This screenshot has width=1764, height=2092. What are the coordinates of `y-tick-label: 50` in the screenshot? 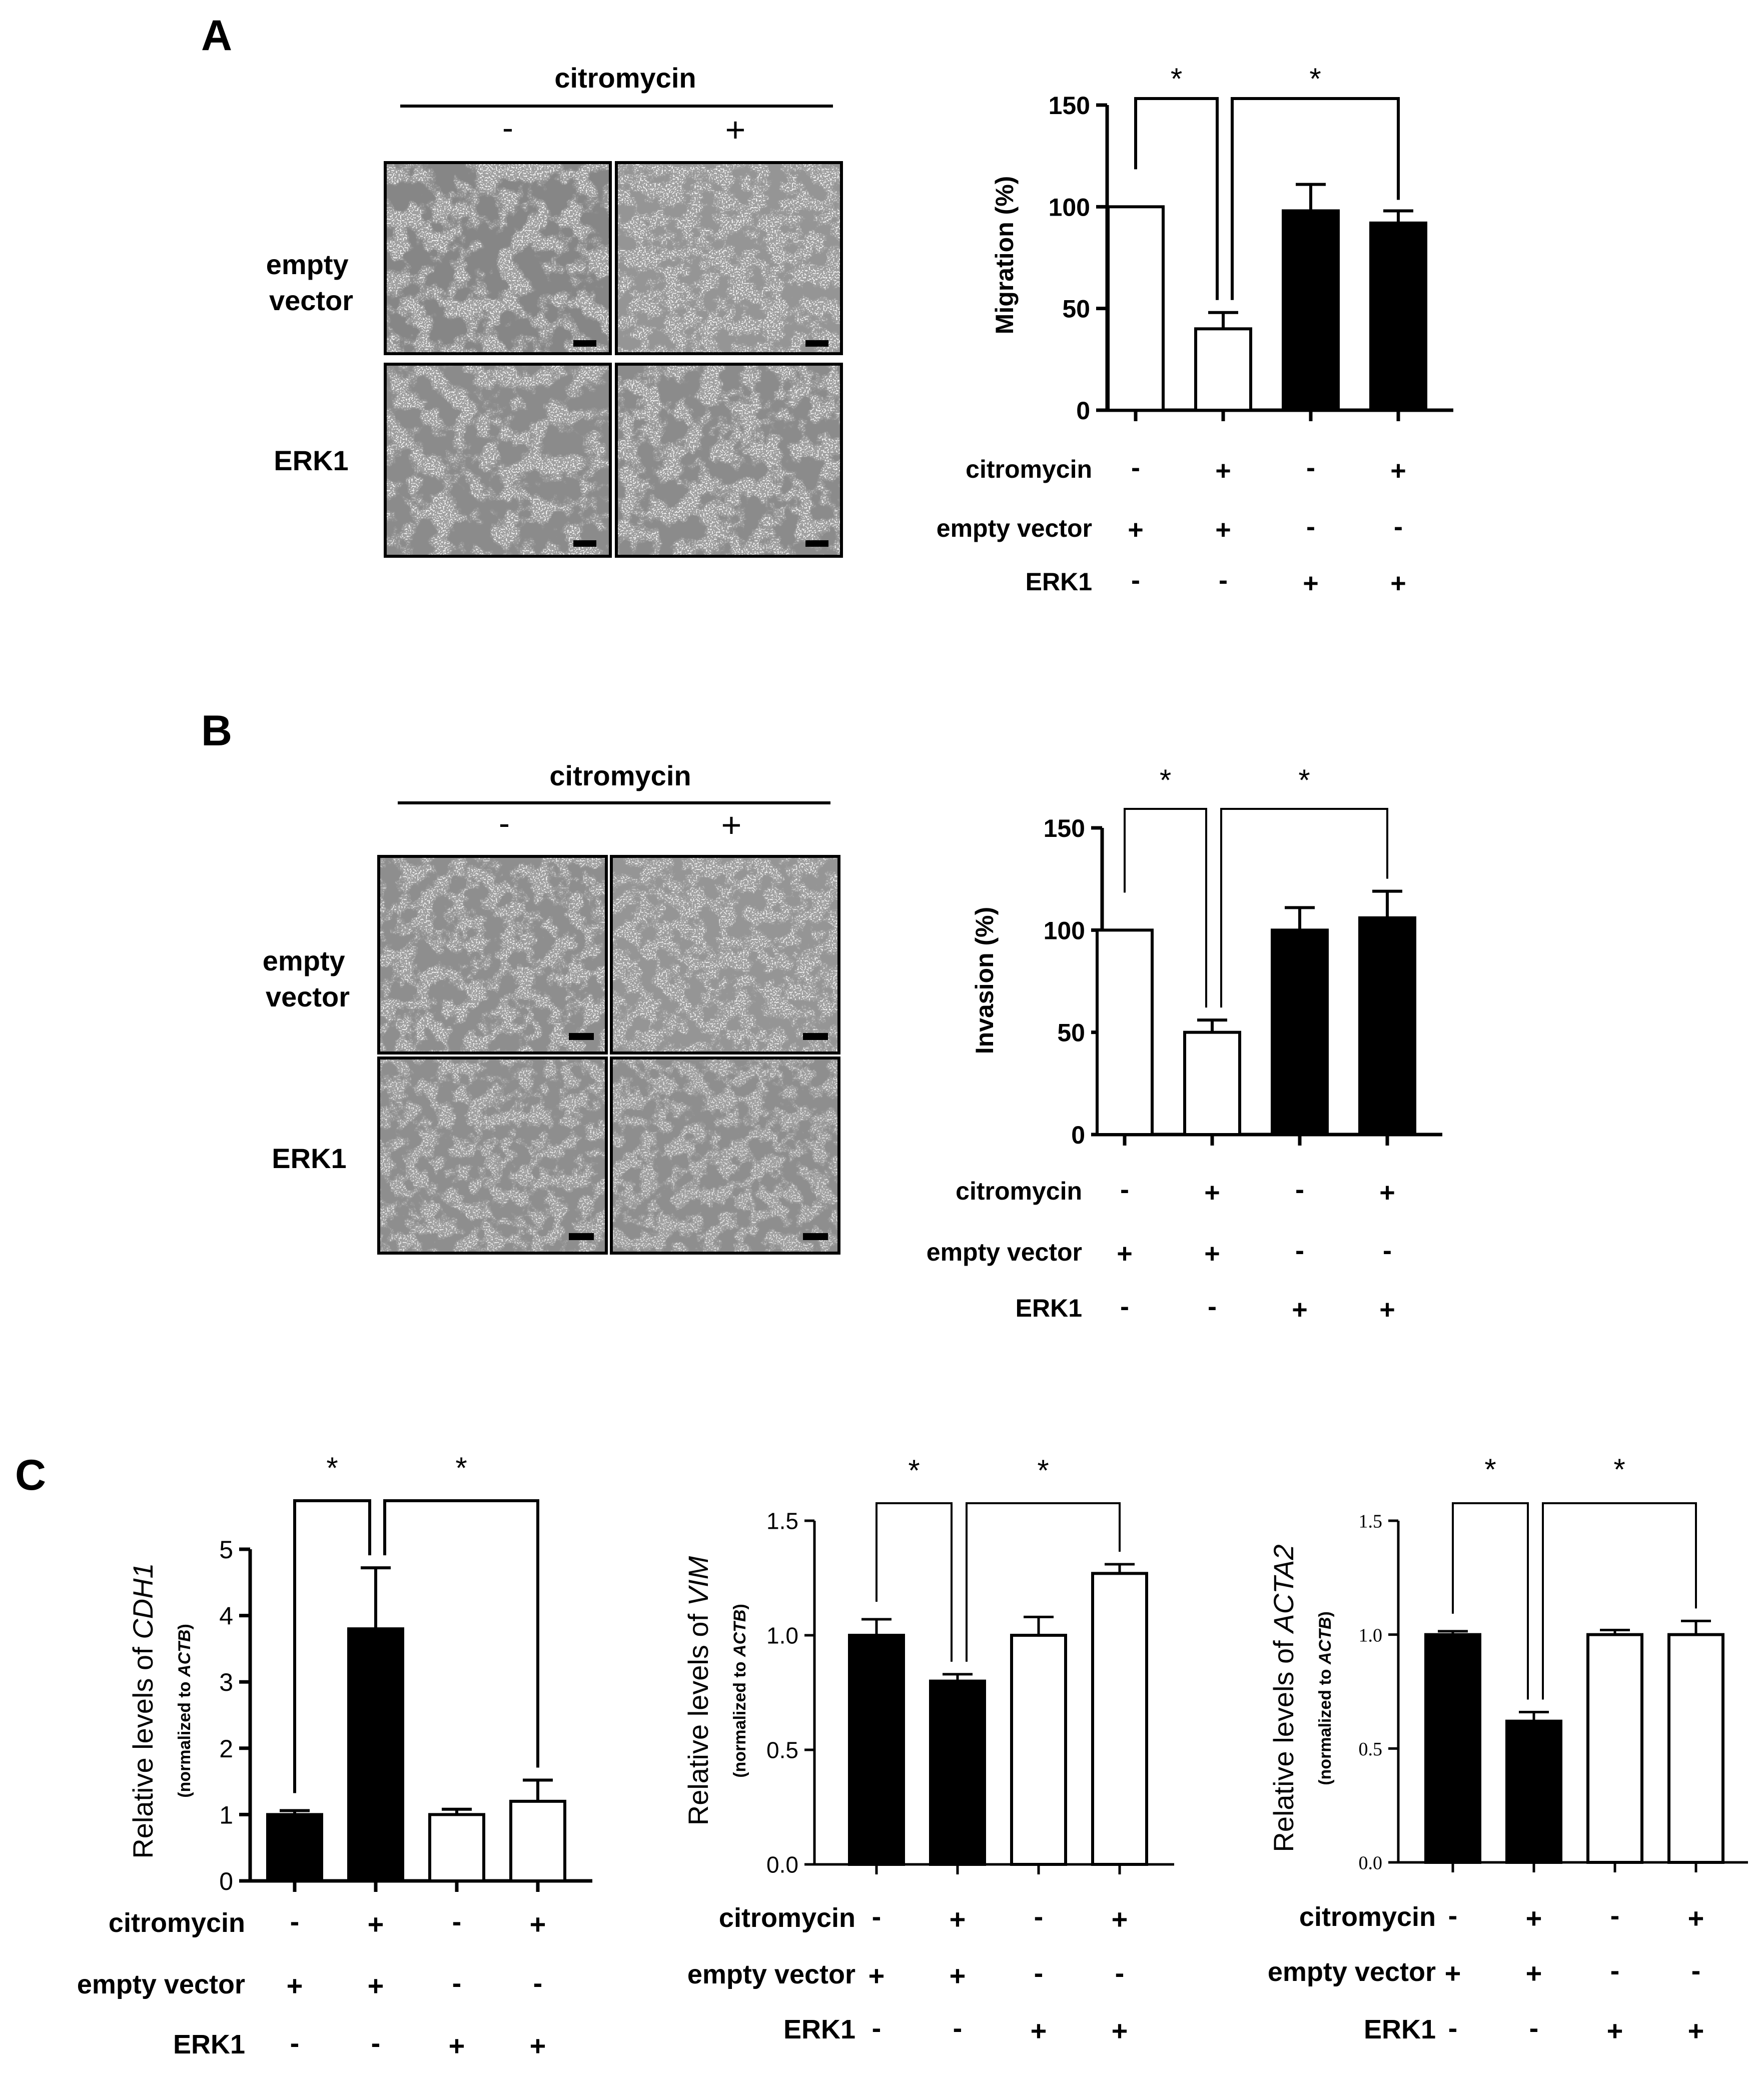 It's located at (1071, 1033).